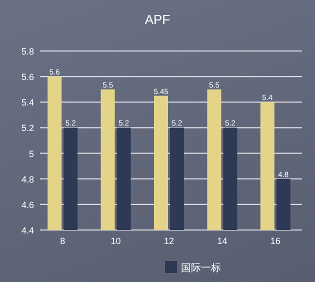  Describe the element at coordinates (157, 19) in the screenshot. I see `title: APF` at that location.